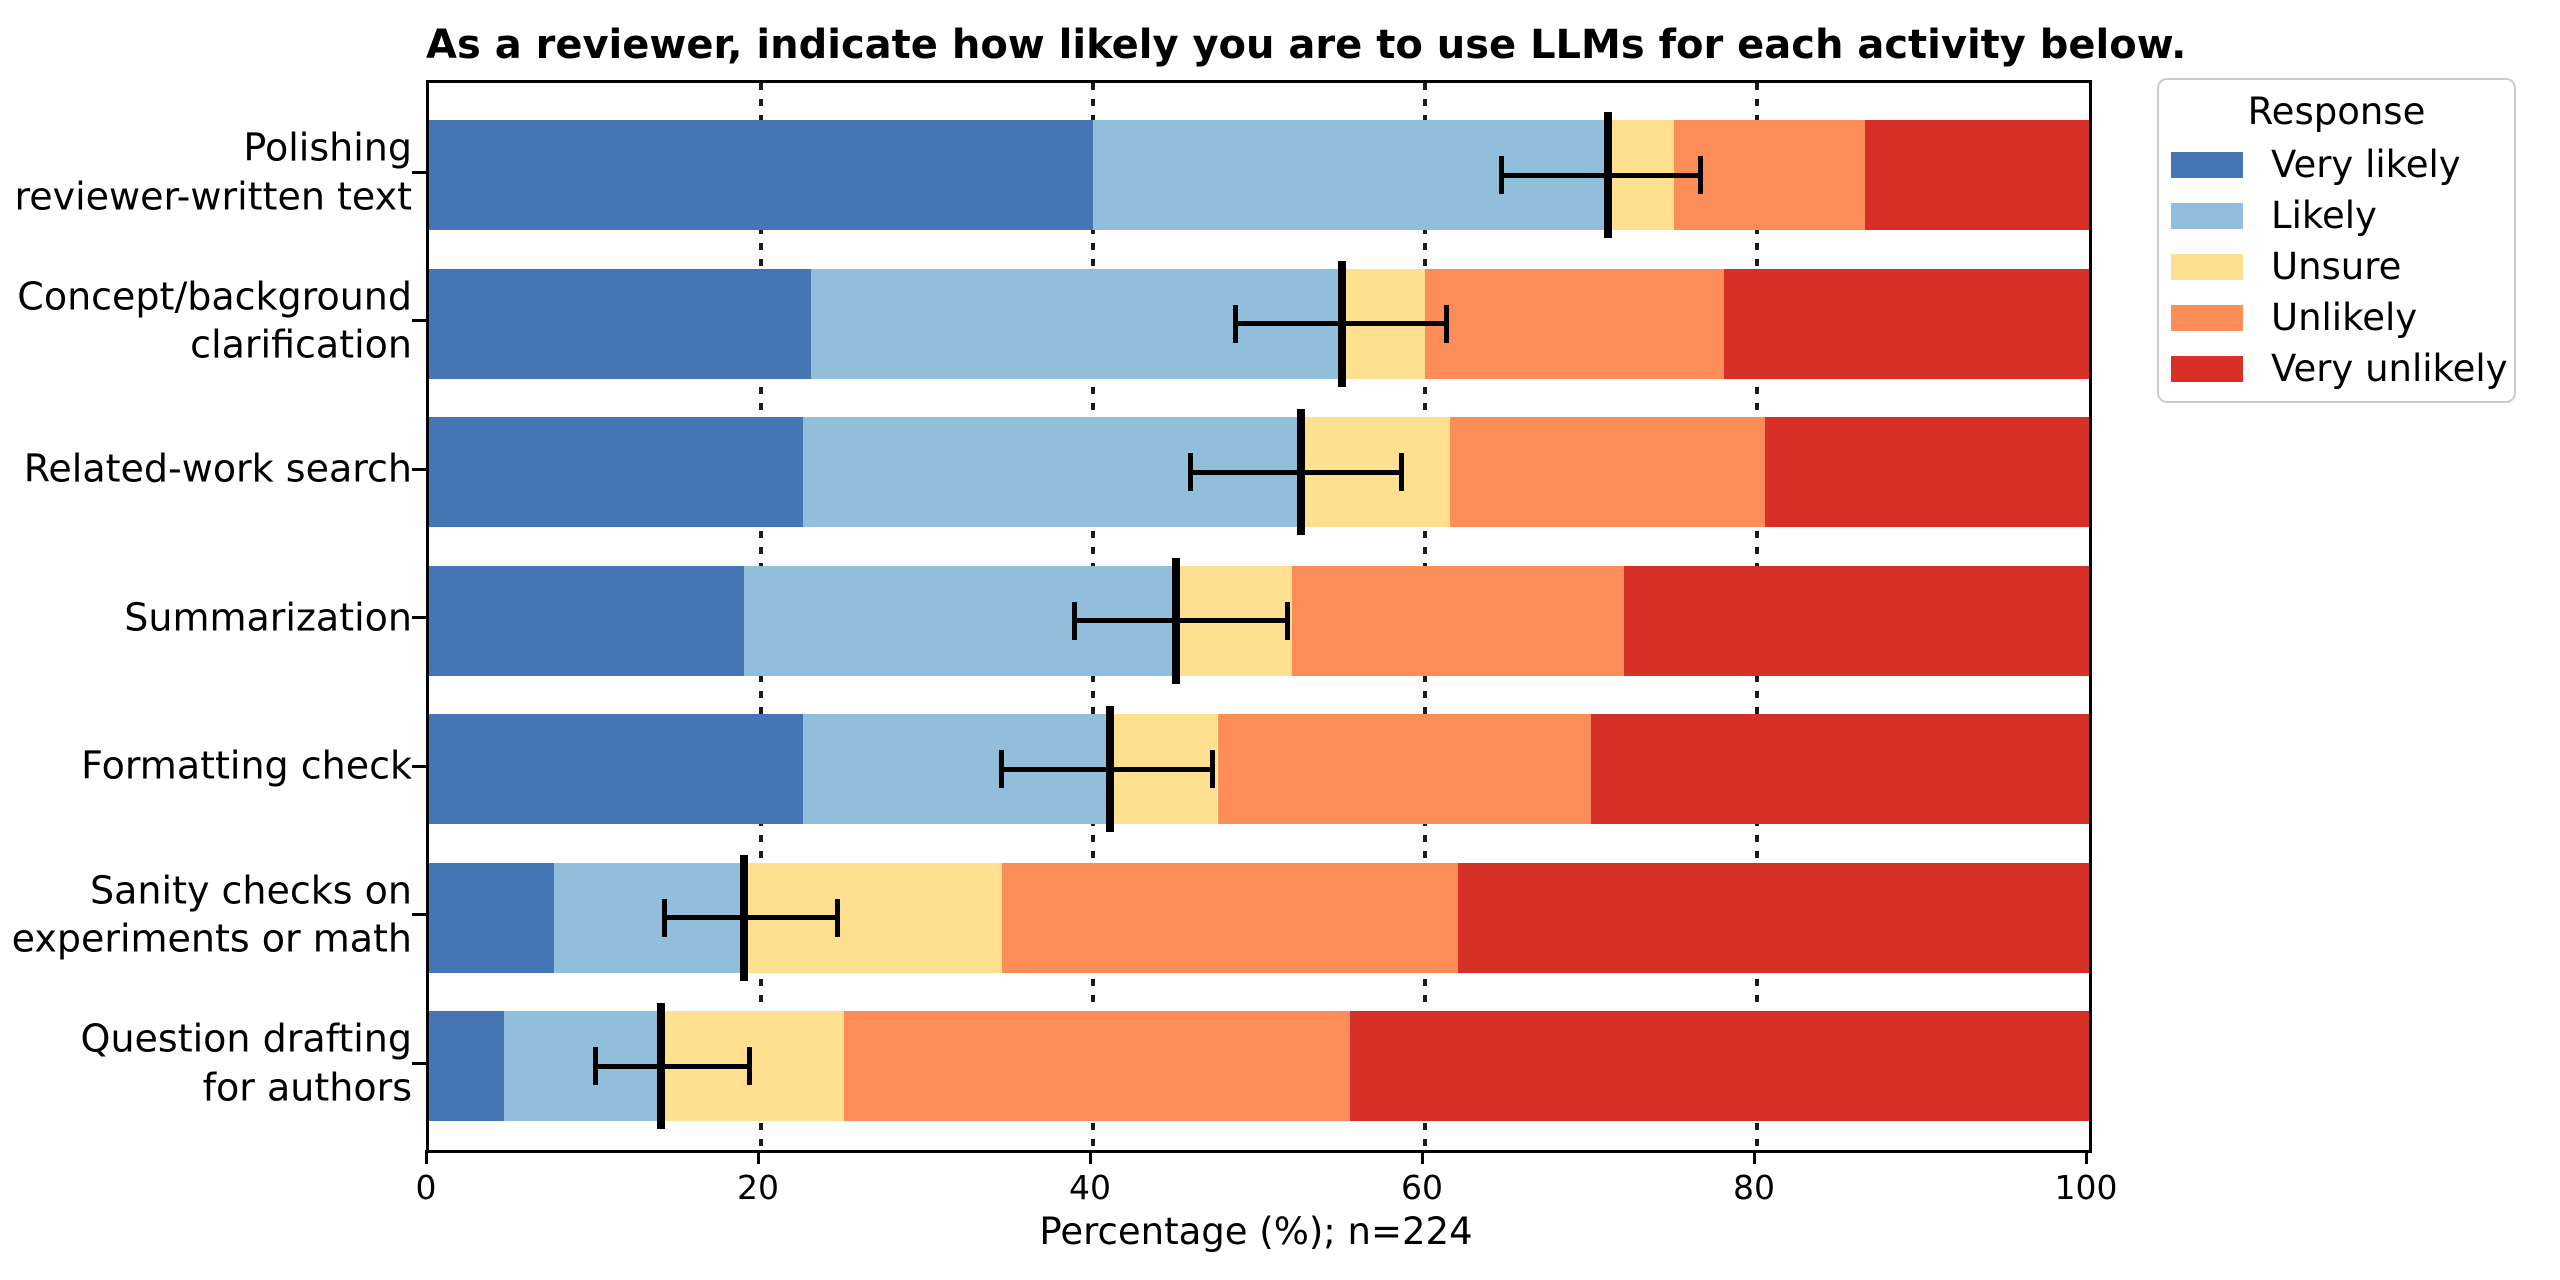  What do you see at coordinates (1422, 1187) in the screenshot?
I see `x-tick-label-60: 60` at bounding box center [1422, 1187].